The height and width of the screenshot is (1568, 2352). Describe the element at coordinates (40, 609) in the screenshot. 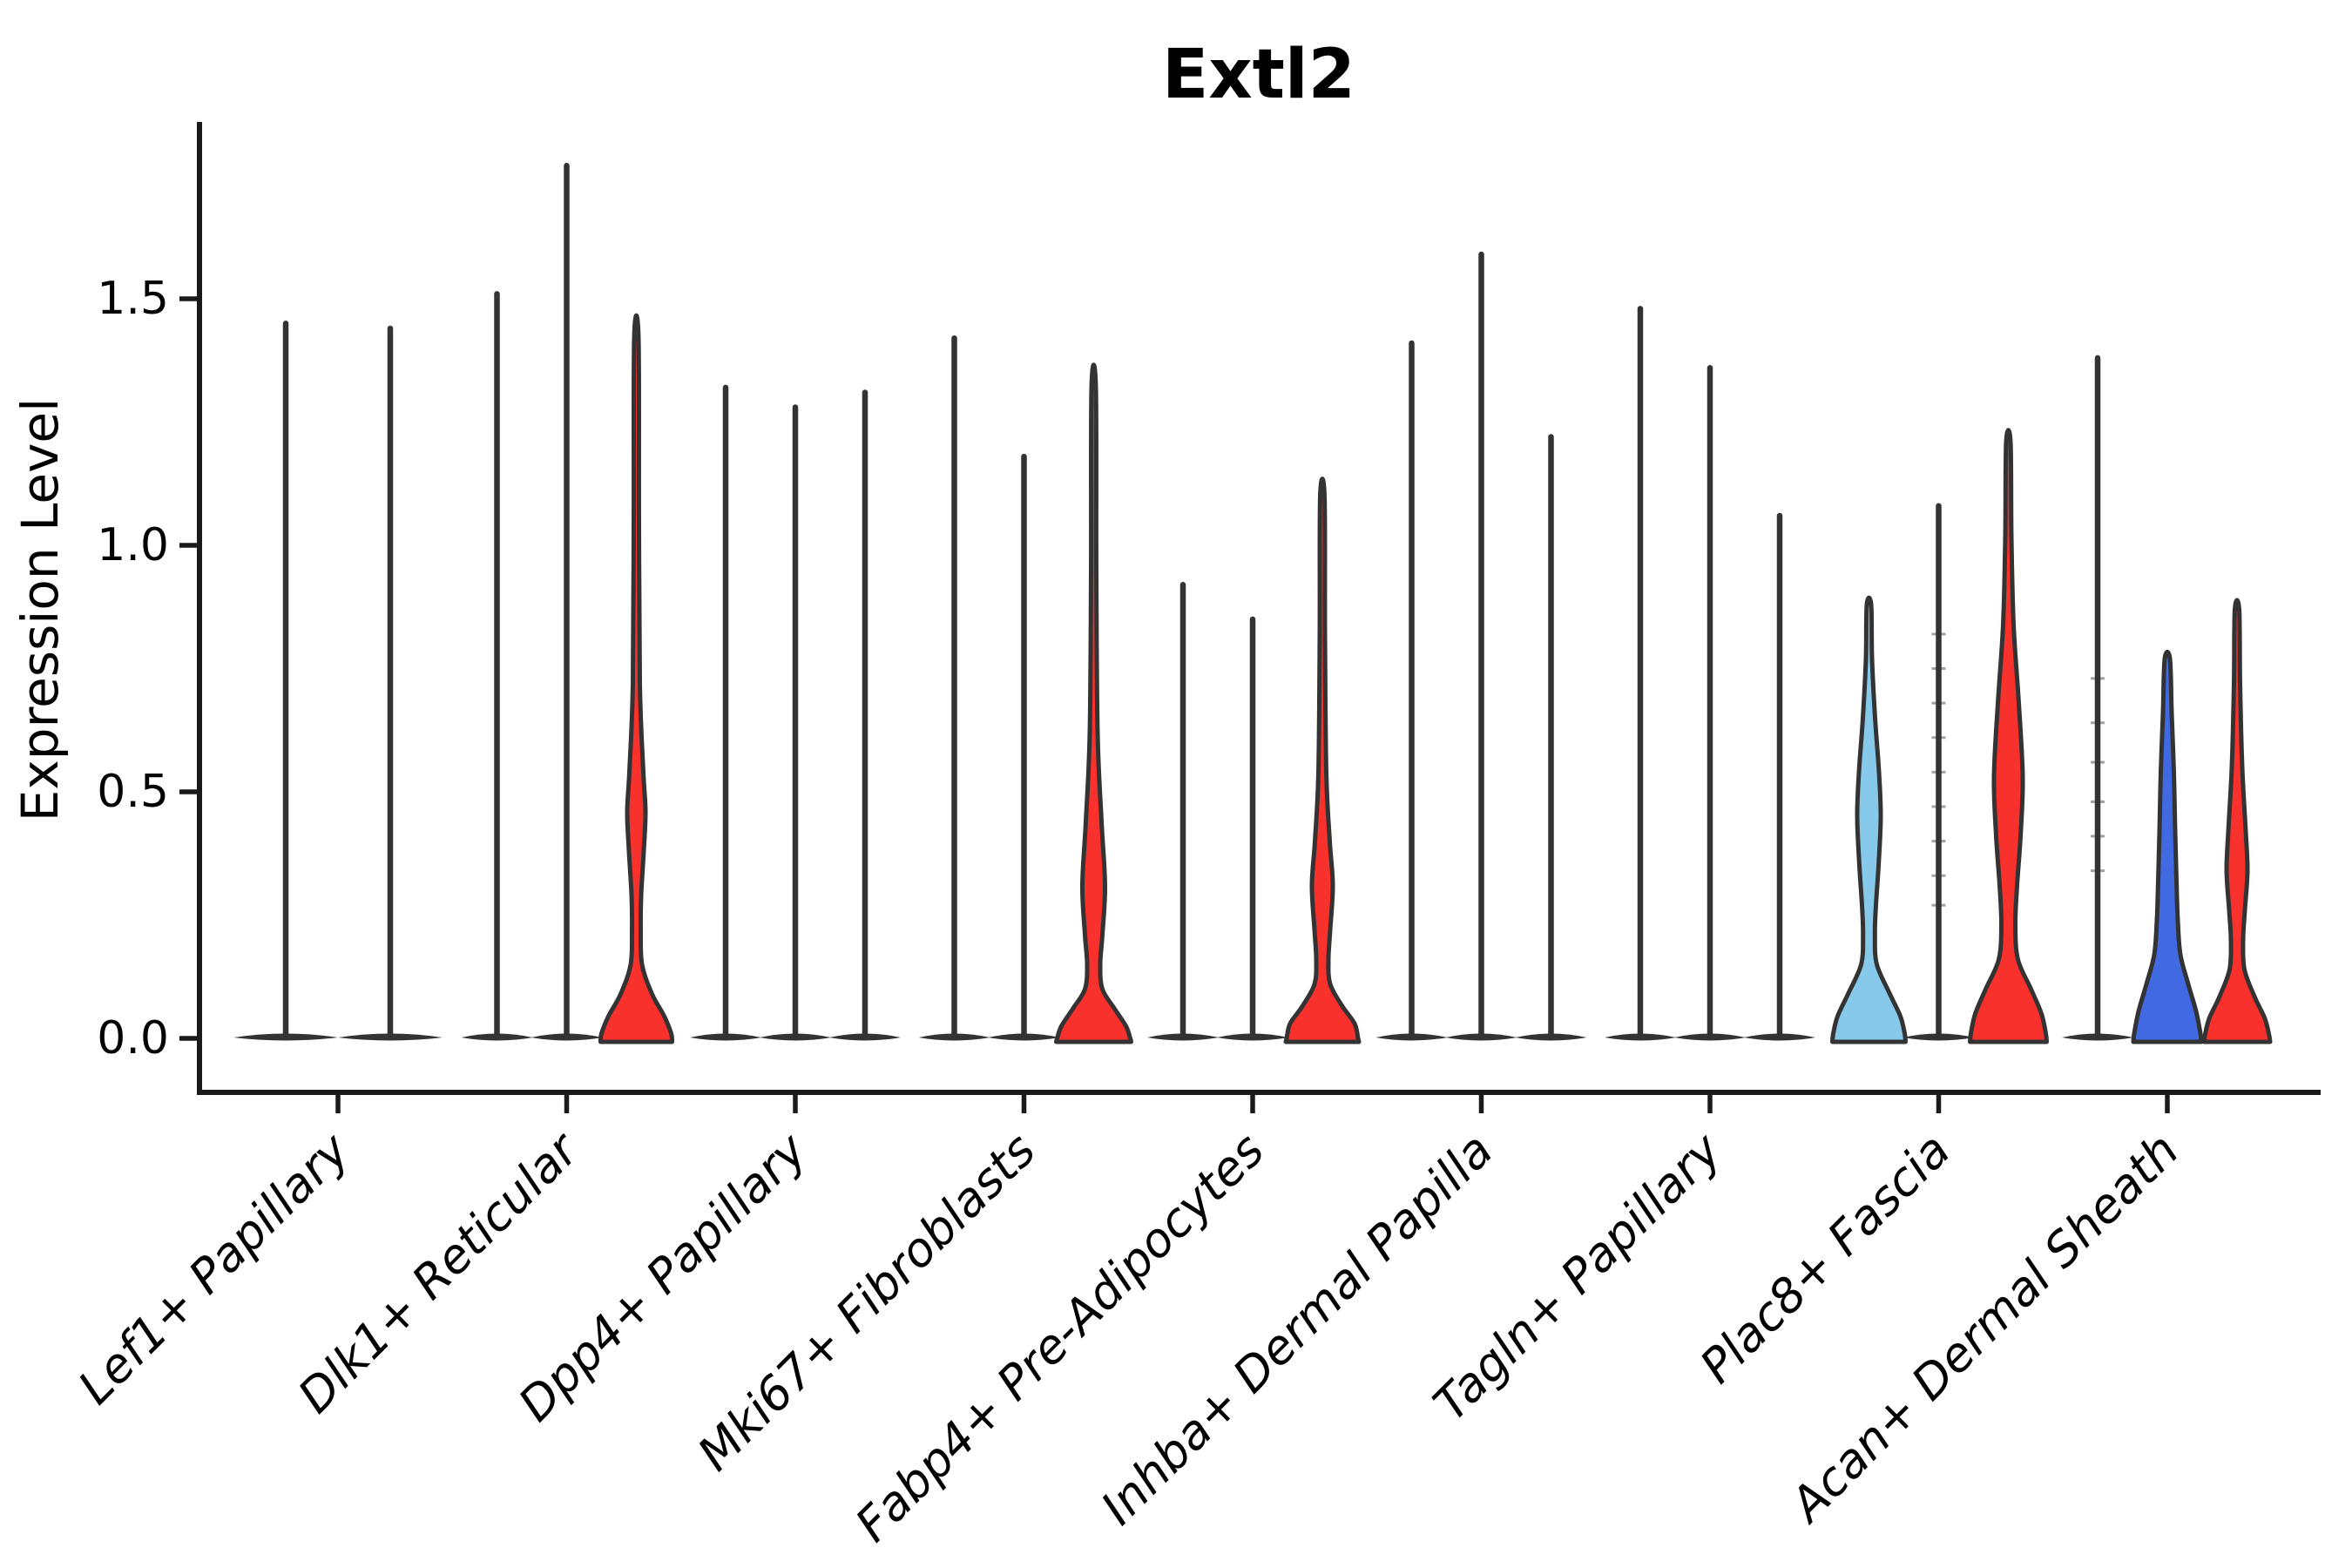

I see `y-axis-label: Expression Level` at that location.